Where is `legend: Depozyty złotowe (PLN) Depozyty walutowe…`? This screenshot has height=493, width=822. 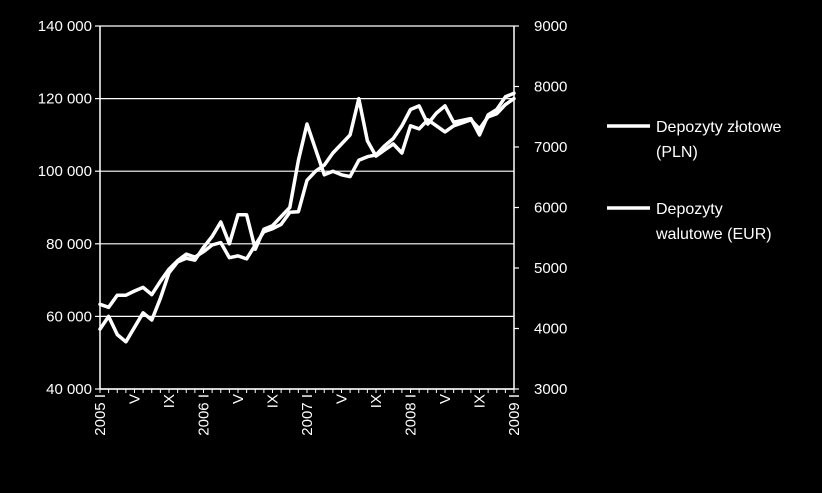
legend: Depozyty złotowe (PLN) Depozyty walutowe… is located at coordinates (694, 181).